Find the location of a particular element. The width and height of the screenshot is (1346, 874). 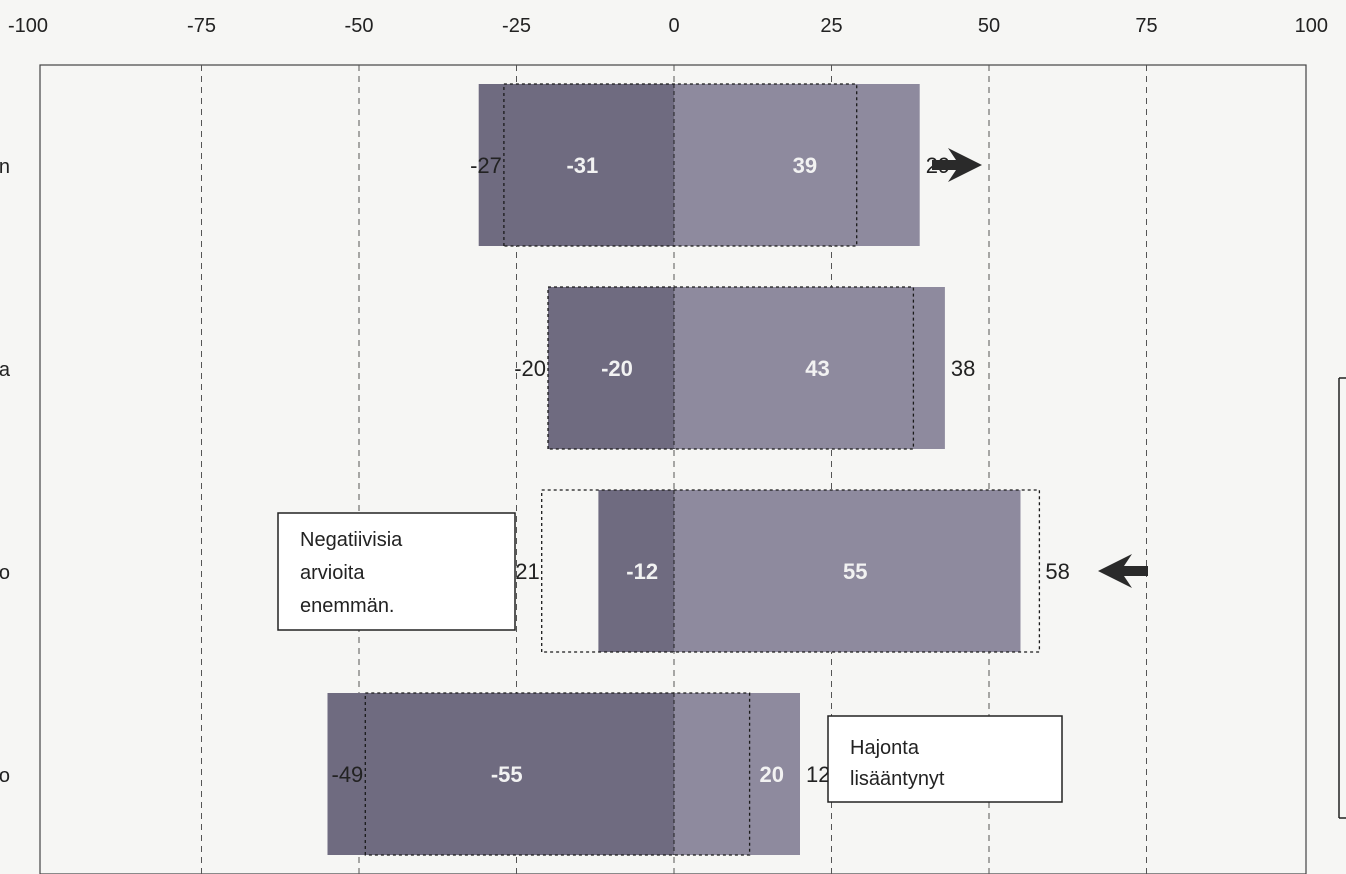

x-tick-label: 50 is located at coordinates (989, 26).